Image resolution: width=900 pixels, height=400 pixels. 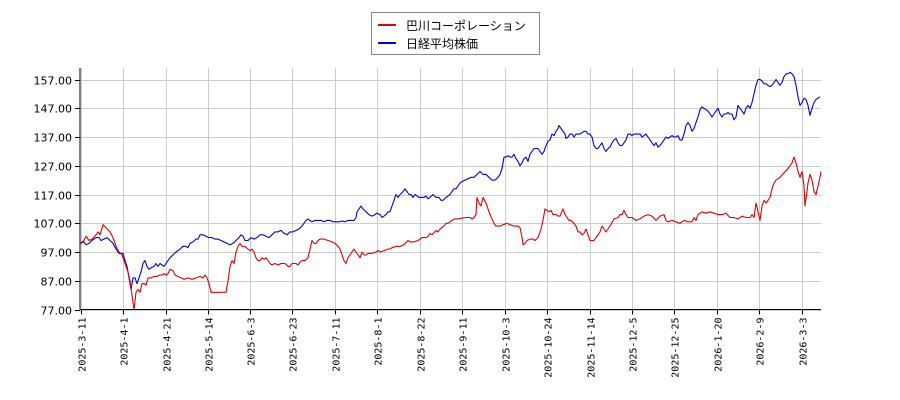 I want to click on x-tick-label: 2025-4-21, so click(x=168, y=345).